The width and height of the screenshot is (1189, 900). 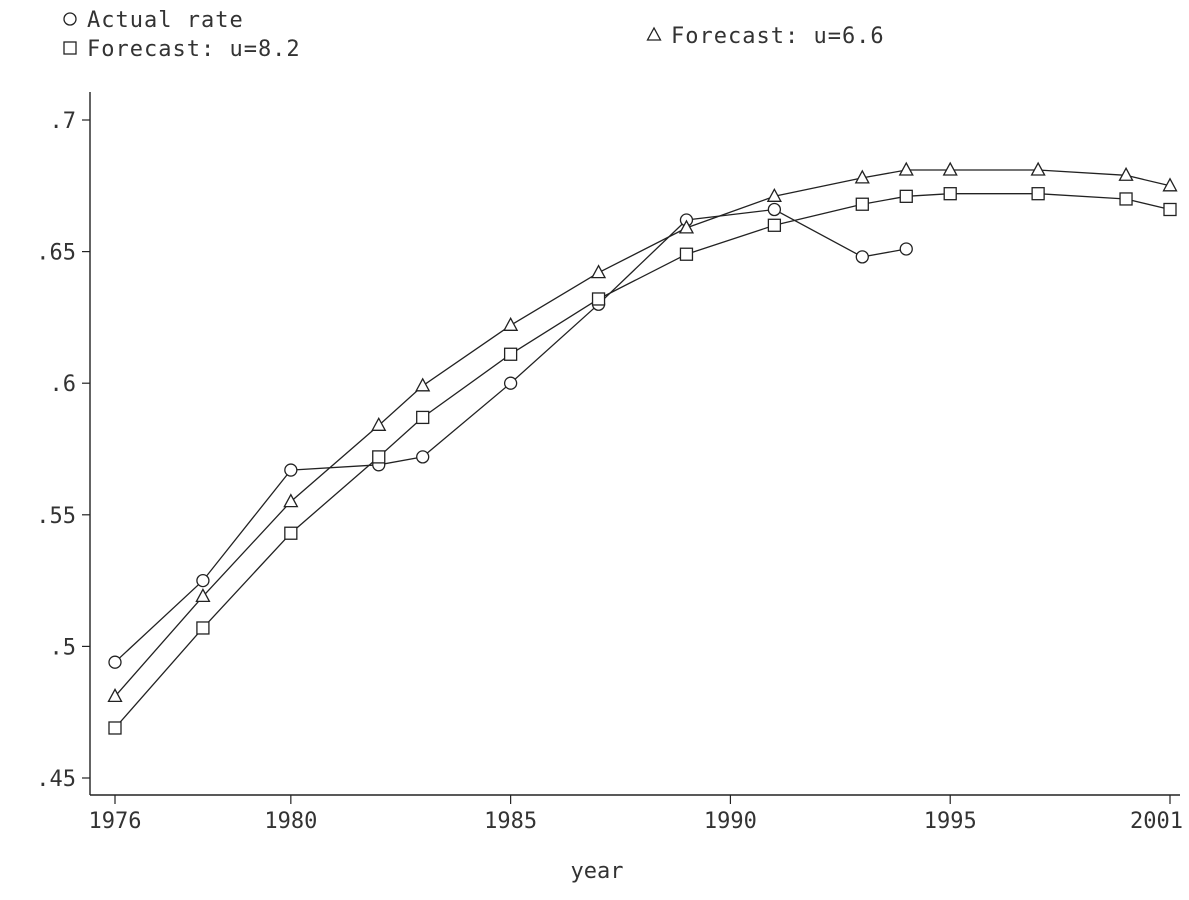 I want to click on legend-label: Actual rate, so click(x=165, y=20).